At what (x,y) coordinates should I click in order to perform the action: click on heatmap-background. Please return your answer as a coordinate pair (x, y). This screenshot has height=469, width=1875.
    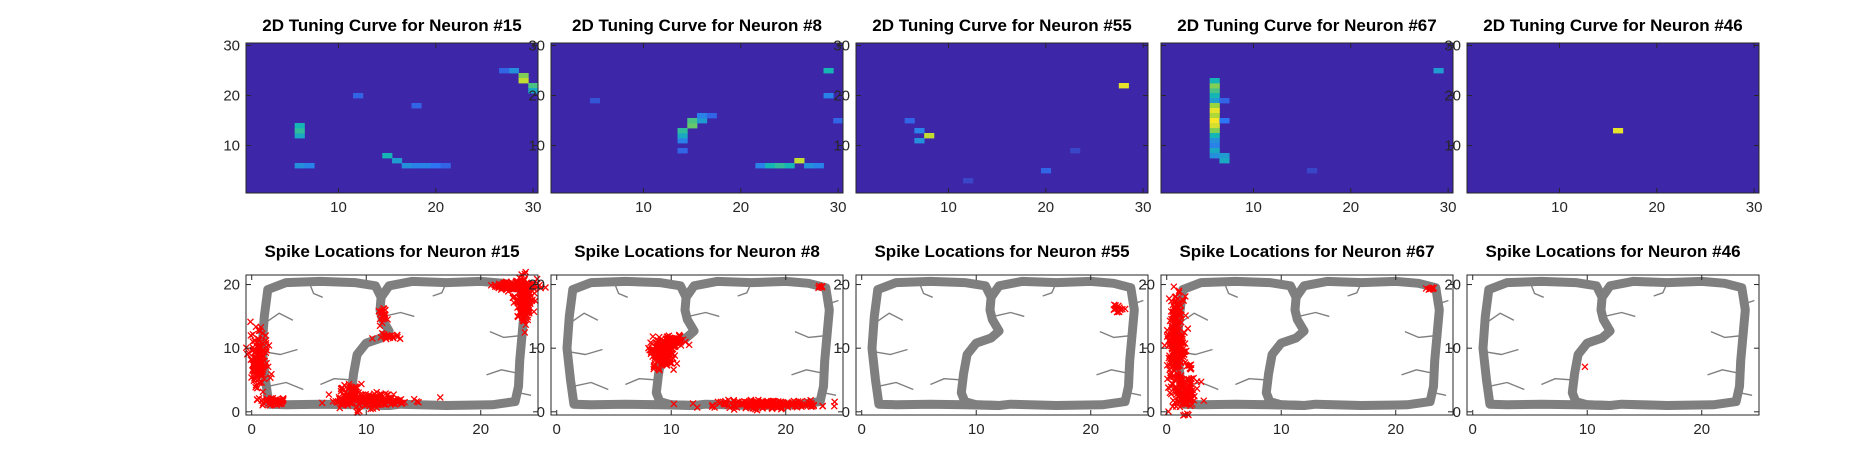
    Looking at the image, I should click on (392, 118).